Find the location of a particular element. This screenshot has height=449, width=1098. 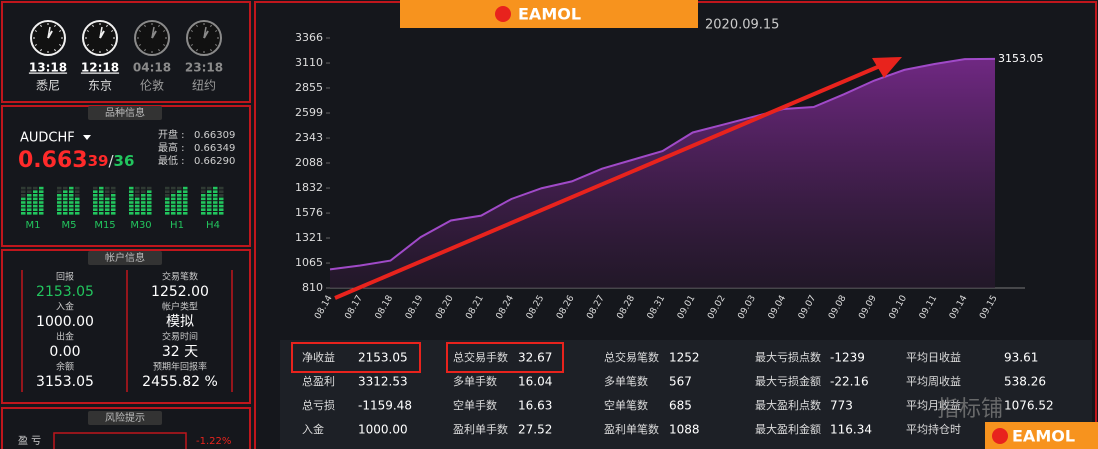

highlight-box is located at coordinates (356, 357).